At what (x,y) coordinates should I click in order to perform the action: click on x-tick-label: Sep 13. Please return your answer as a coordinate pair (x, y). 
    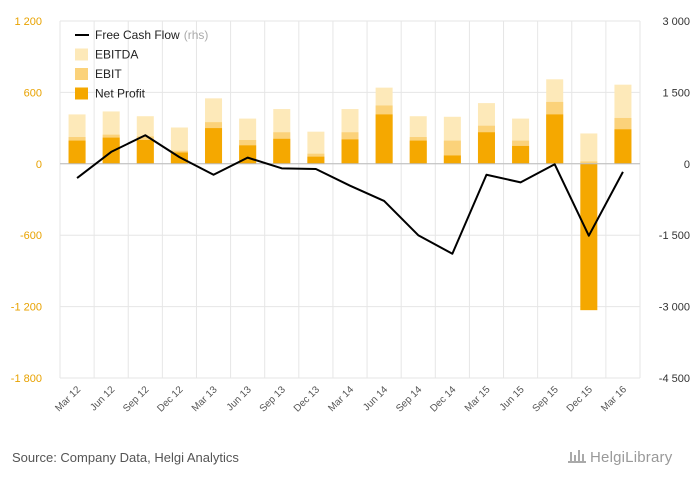
    Looking at the image, I should click on (273, 399).